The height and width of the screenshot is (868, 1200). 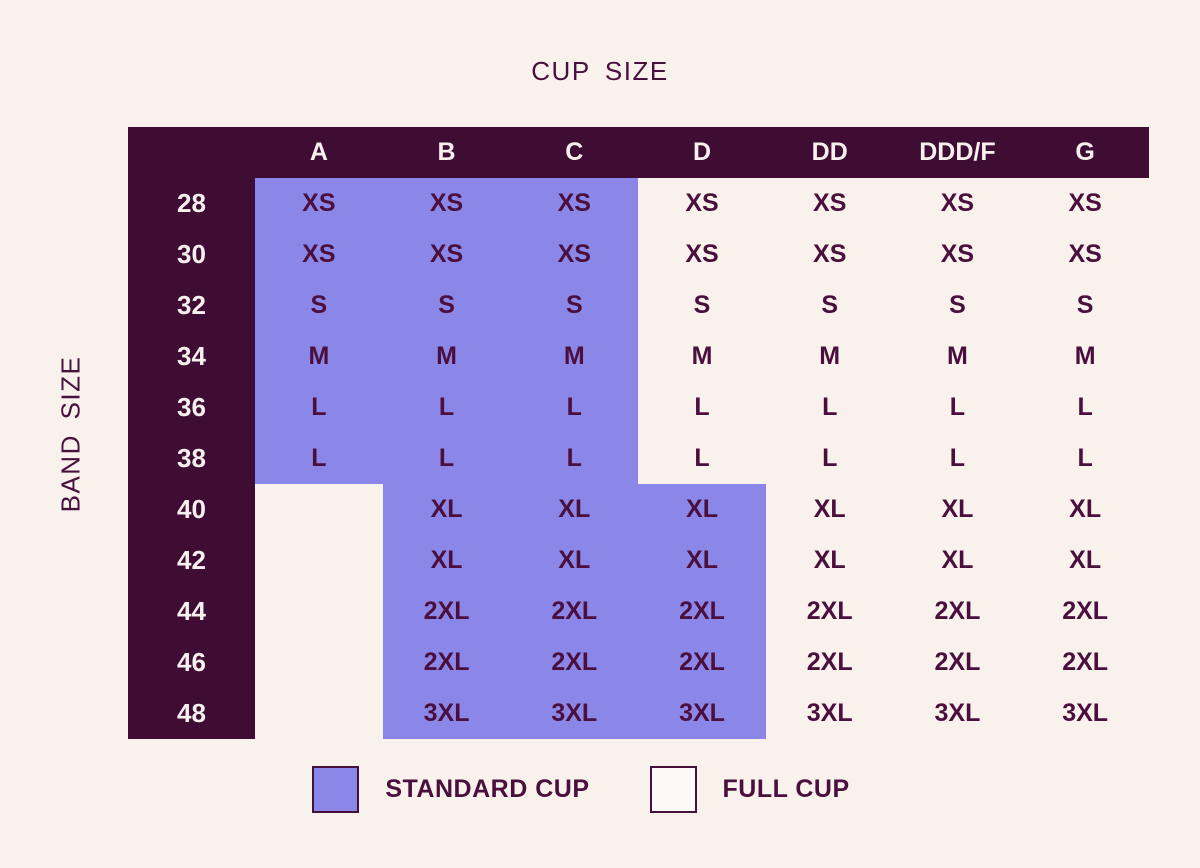 What do you see at coordinates (191, 662) in the screenshot?
I see `band-size-label: 46` at bounding box center [191, 662].